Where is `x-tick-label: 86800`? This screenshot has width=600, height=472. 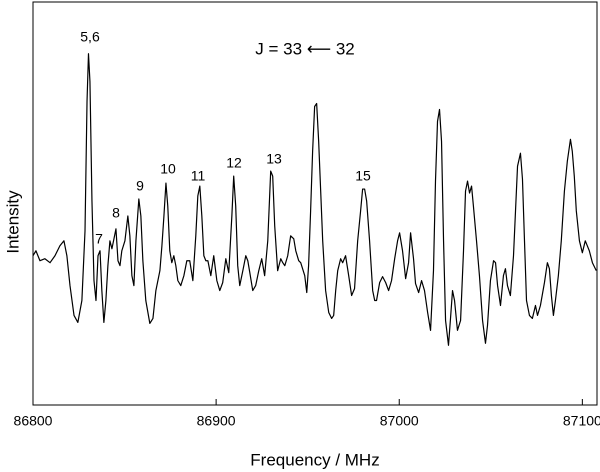 x-tick-label: 86800 is located at coordinates (33, 421).